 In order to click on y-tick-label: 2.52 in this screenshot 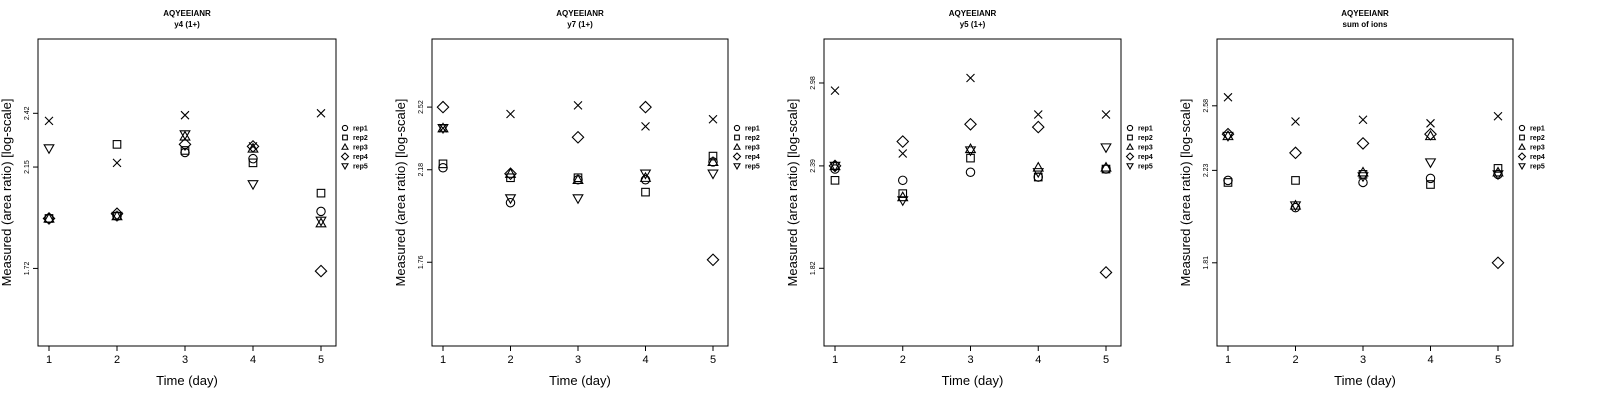, I will do `click(421, 107)`.